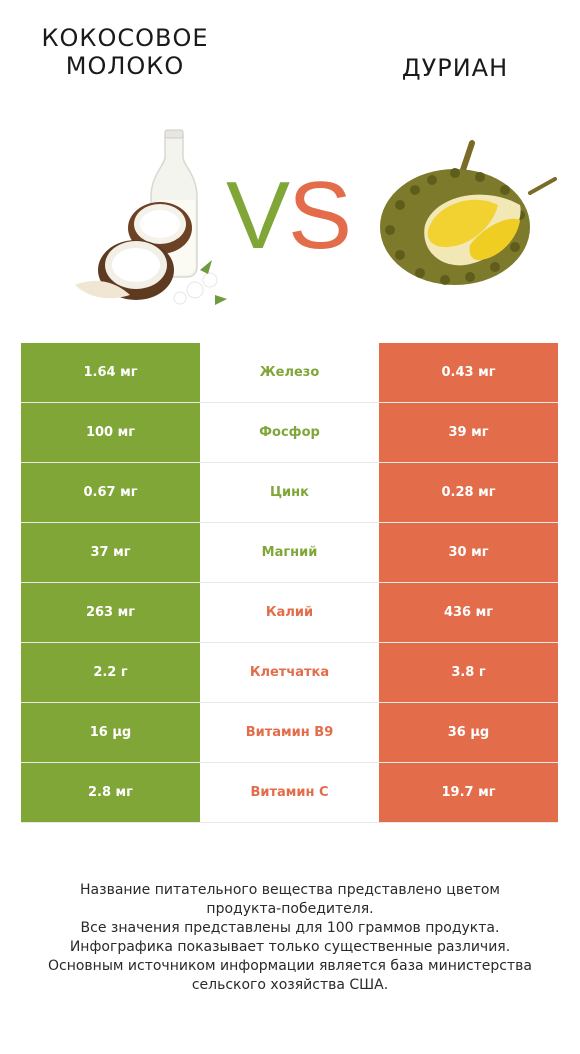 The image size is (580, 1054). What do you see at coordinates (468, 672) in the screenshot?
I see `right-value-cell: 3.8 г` at bounding box center [468, 672].